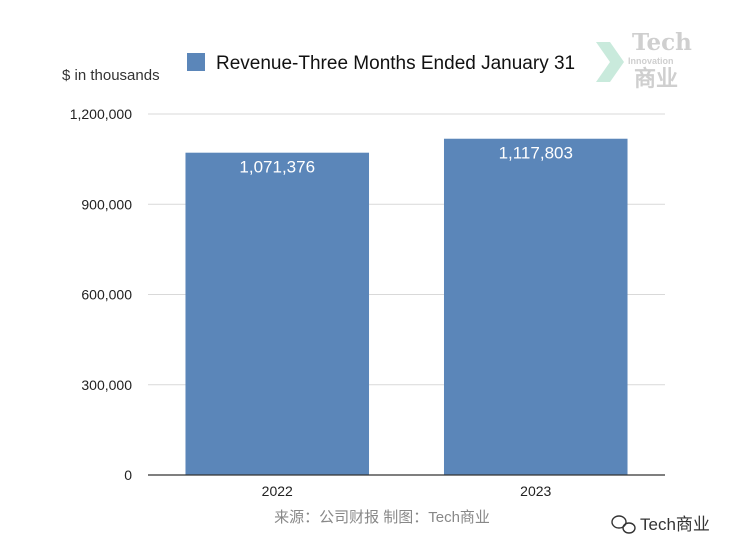  What do you see at coordinates (277, 313) in the screenshot?
I see `bar-2022` at bounding box center [277, 313].